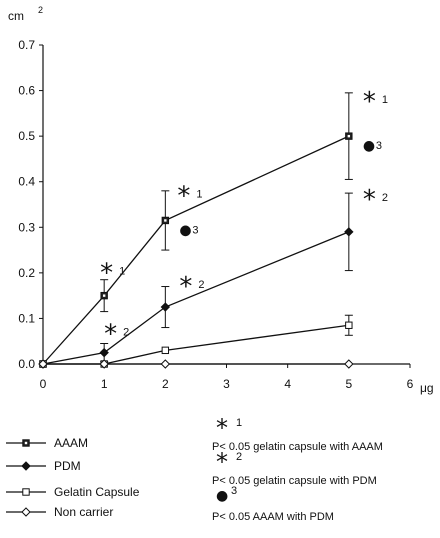 The width and height of the screenshot is (440, 538). I want to click on y-tick-label: 0.6, so click(26, 91).